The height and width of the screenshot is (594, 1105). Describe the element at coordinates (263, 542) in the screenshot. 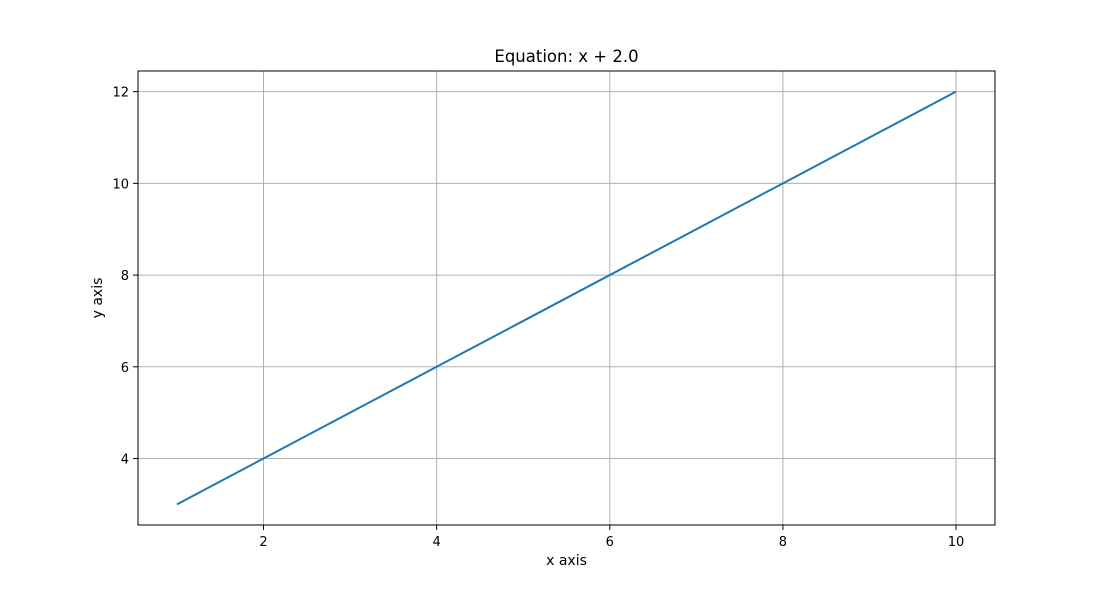

I see `x-tick-label: 2` at that location.